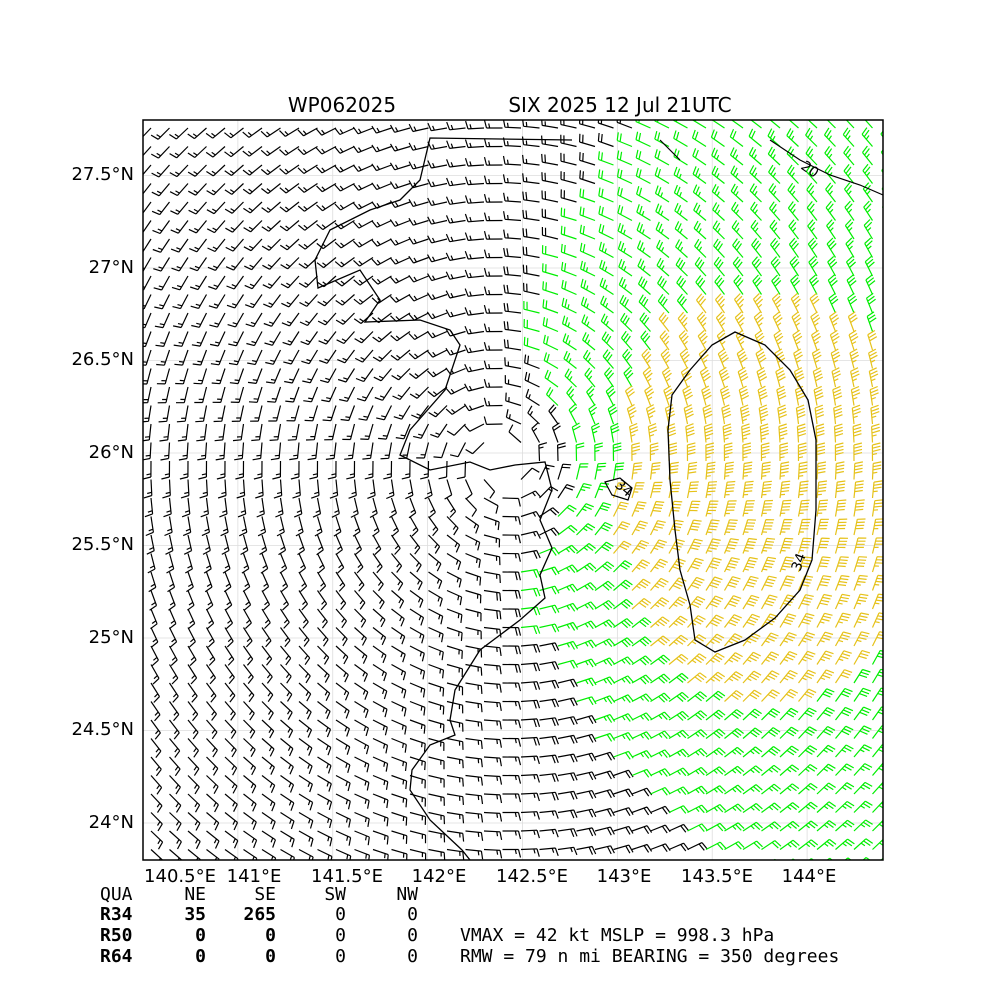  Describe the element at coordinates (649, 956) in the screenshot. I see `rmw-bearing-info: RMW = 79 n mi BEARING = 350 degrees` at that location.